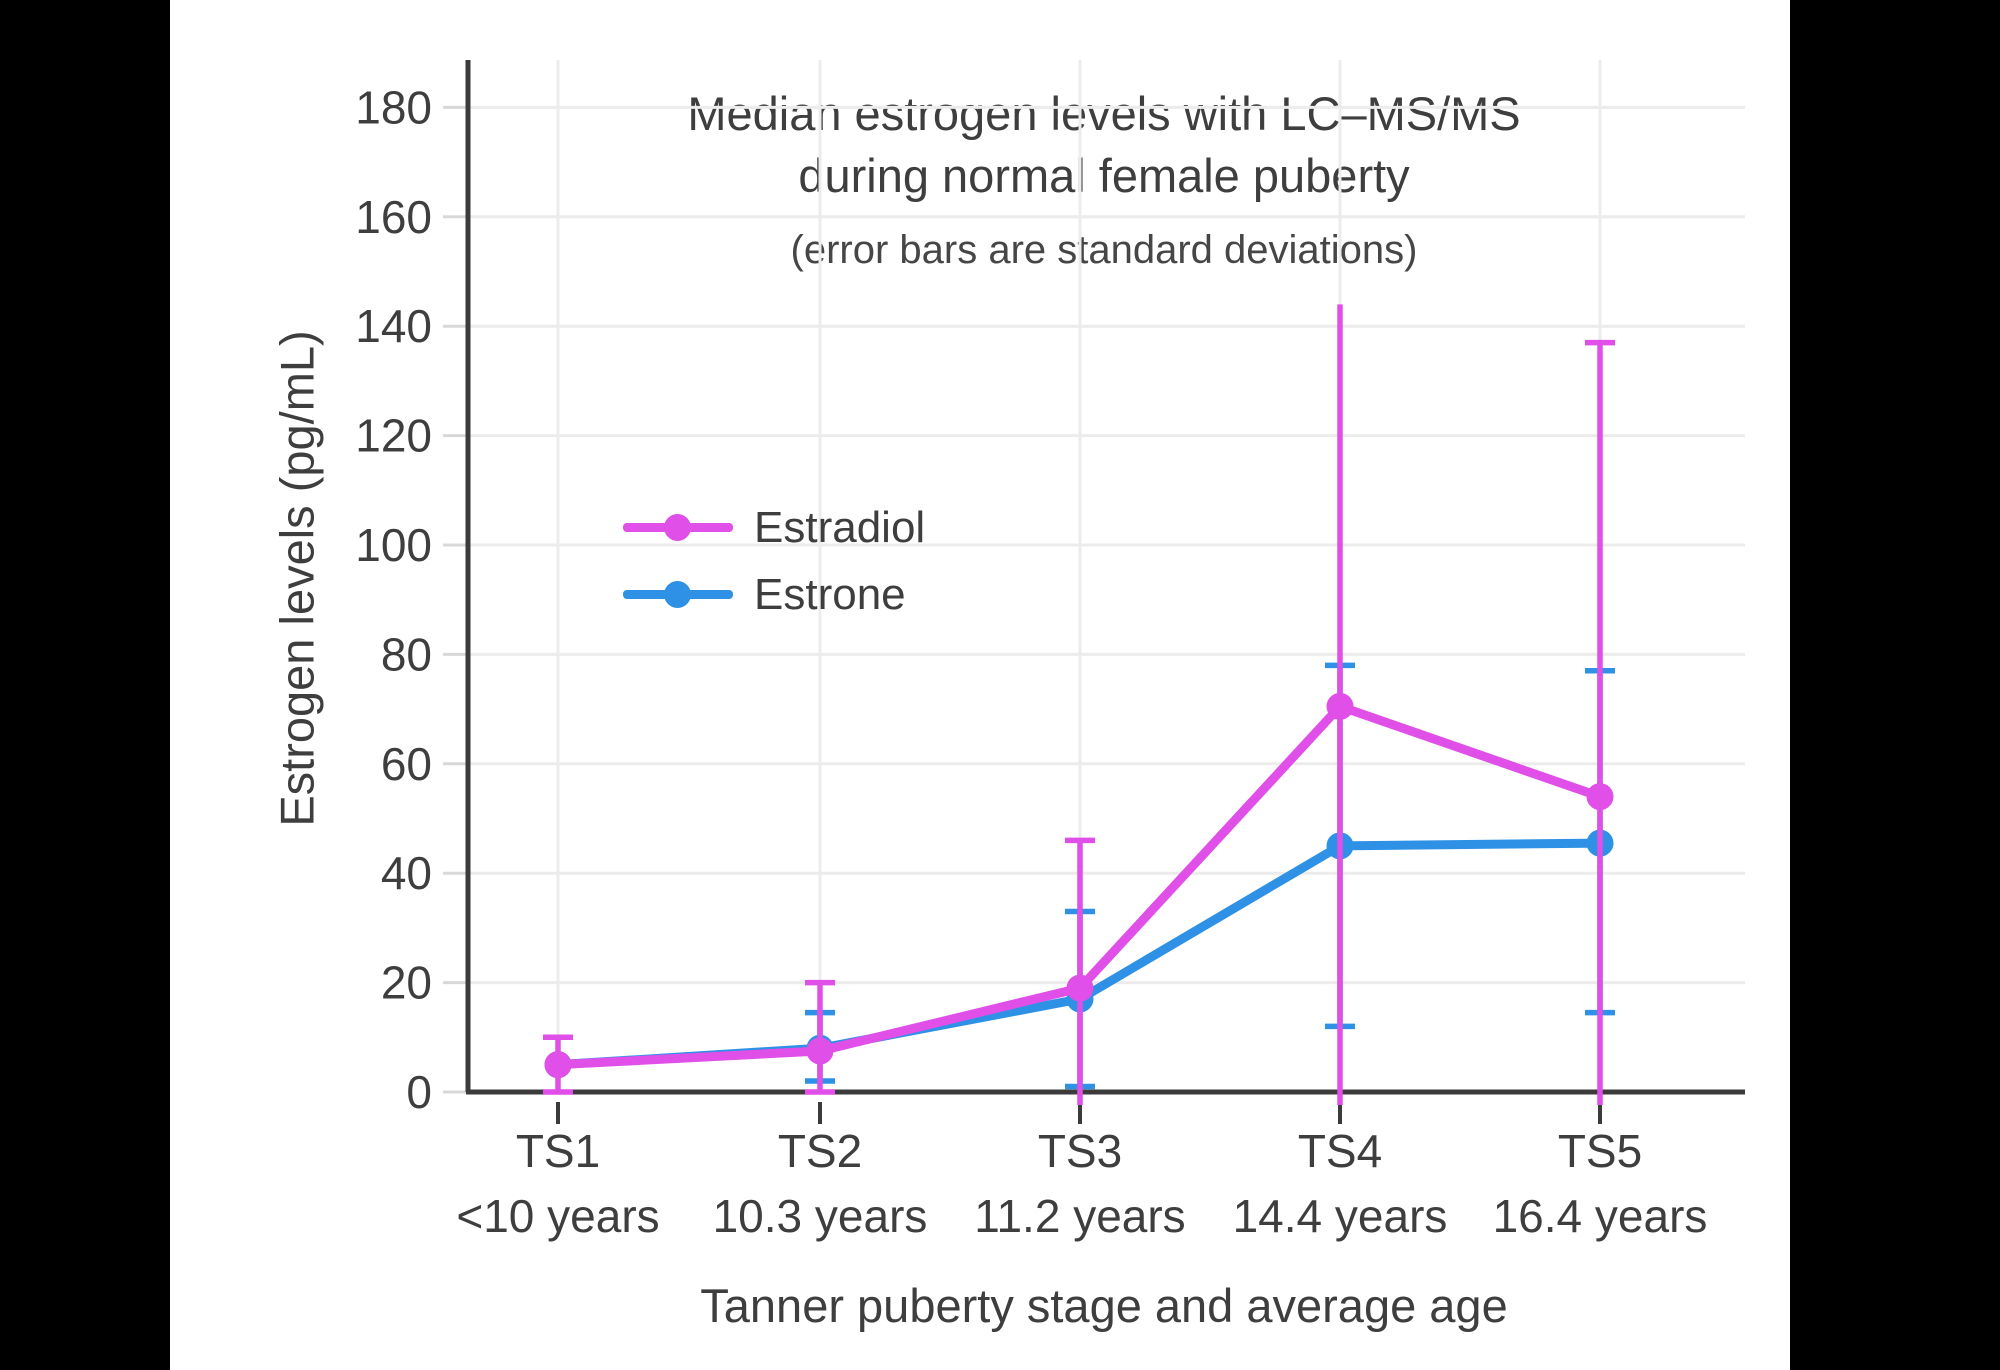 The width and height of the screenshot is (2000, 1370). I want to click on data-point-estradiol-TS1, so click(558, 1065).